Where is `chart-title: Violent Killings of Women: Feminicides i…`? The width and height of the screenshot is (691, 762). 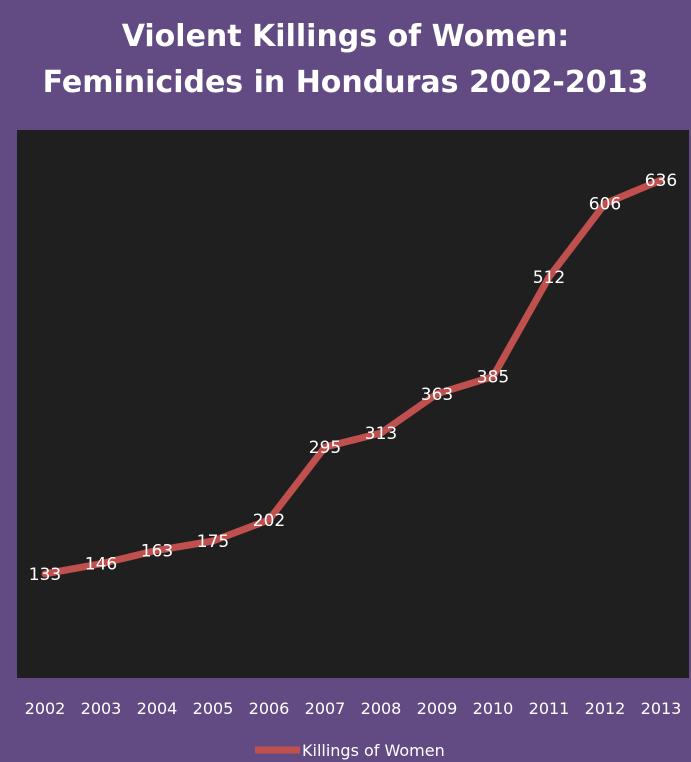
chart-title: Violent Killings of Women: Feminicides i… is located at coordinates (345, 60).